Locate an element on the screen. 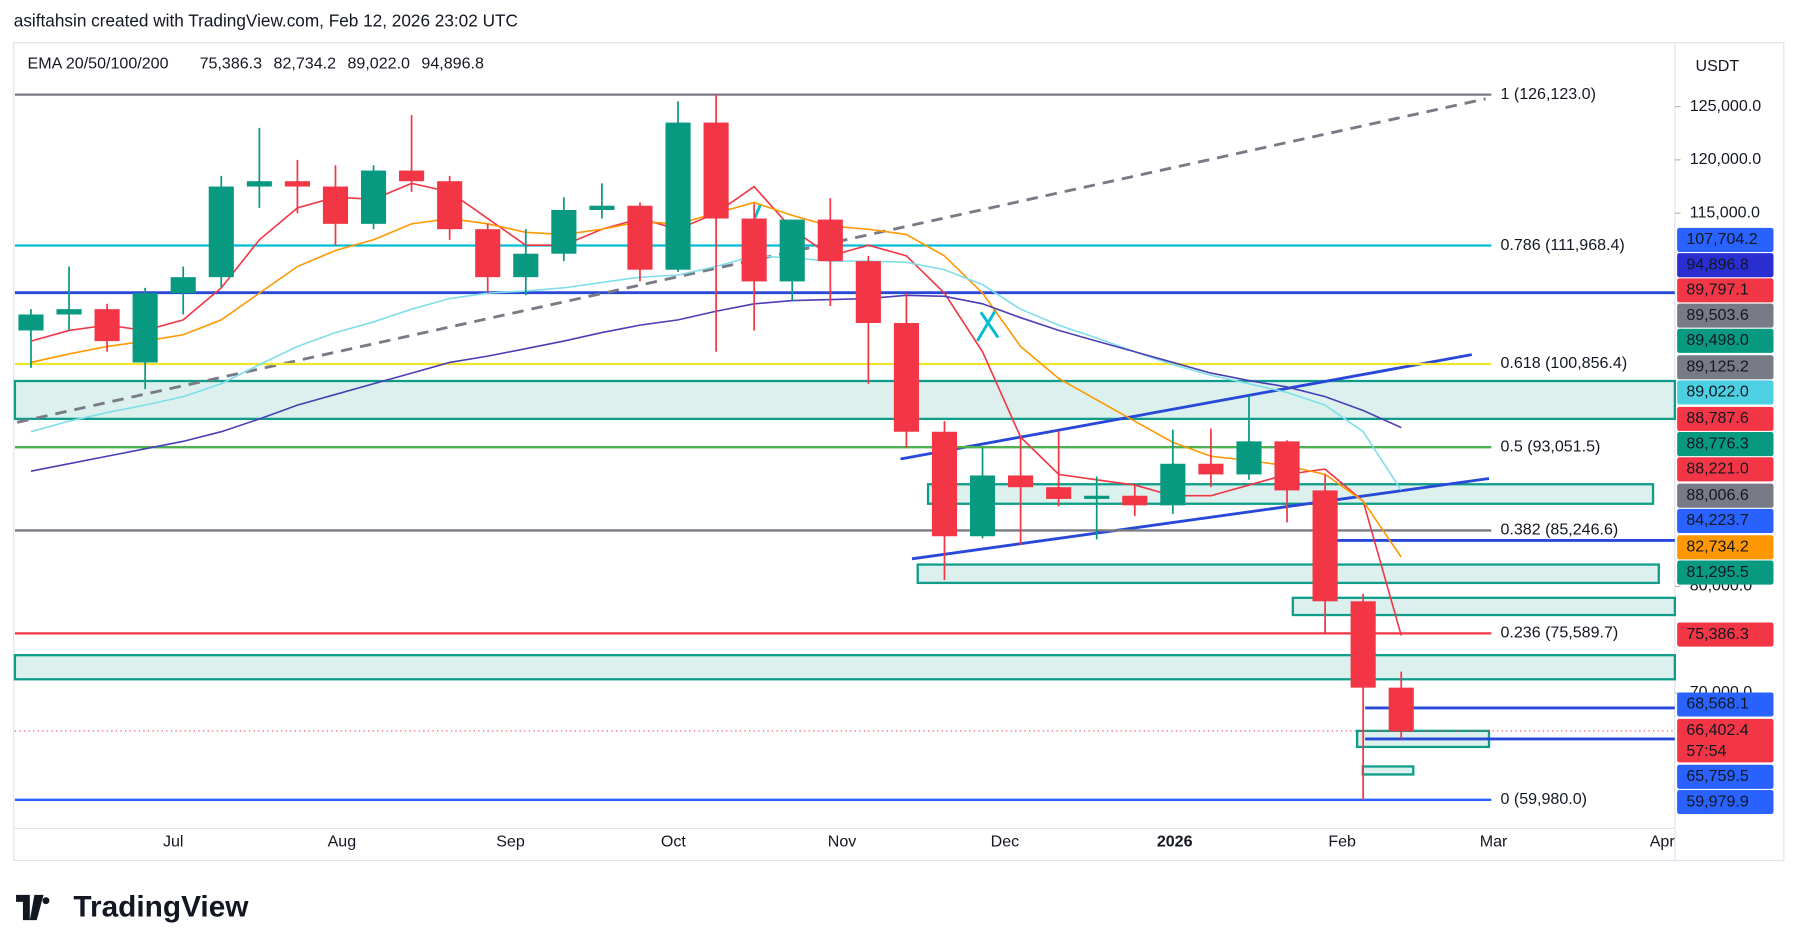 This screenshot has height=949, width=1793. logo-text: TradingView is located at coordinates (161, 907).